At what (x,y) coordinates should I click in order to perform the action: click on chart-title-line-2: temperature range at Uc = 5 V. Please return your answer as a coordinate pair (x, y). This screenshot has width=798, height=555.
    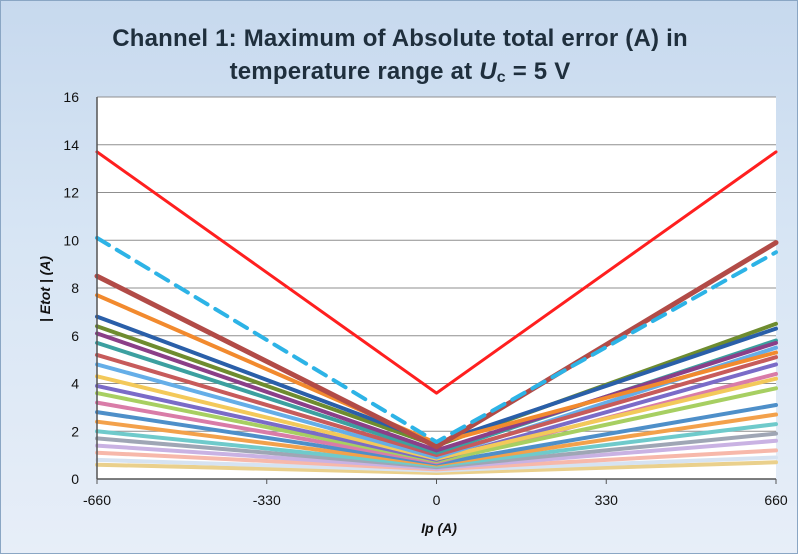
    Looking at the image, I should click on (399, 72).